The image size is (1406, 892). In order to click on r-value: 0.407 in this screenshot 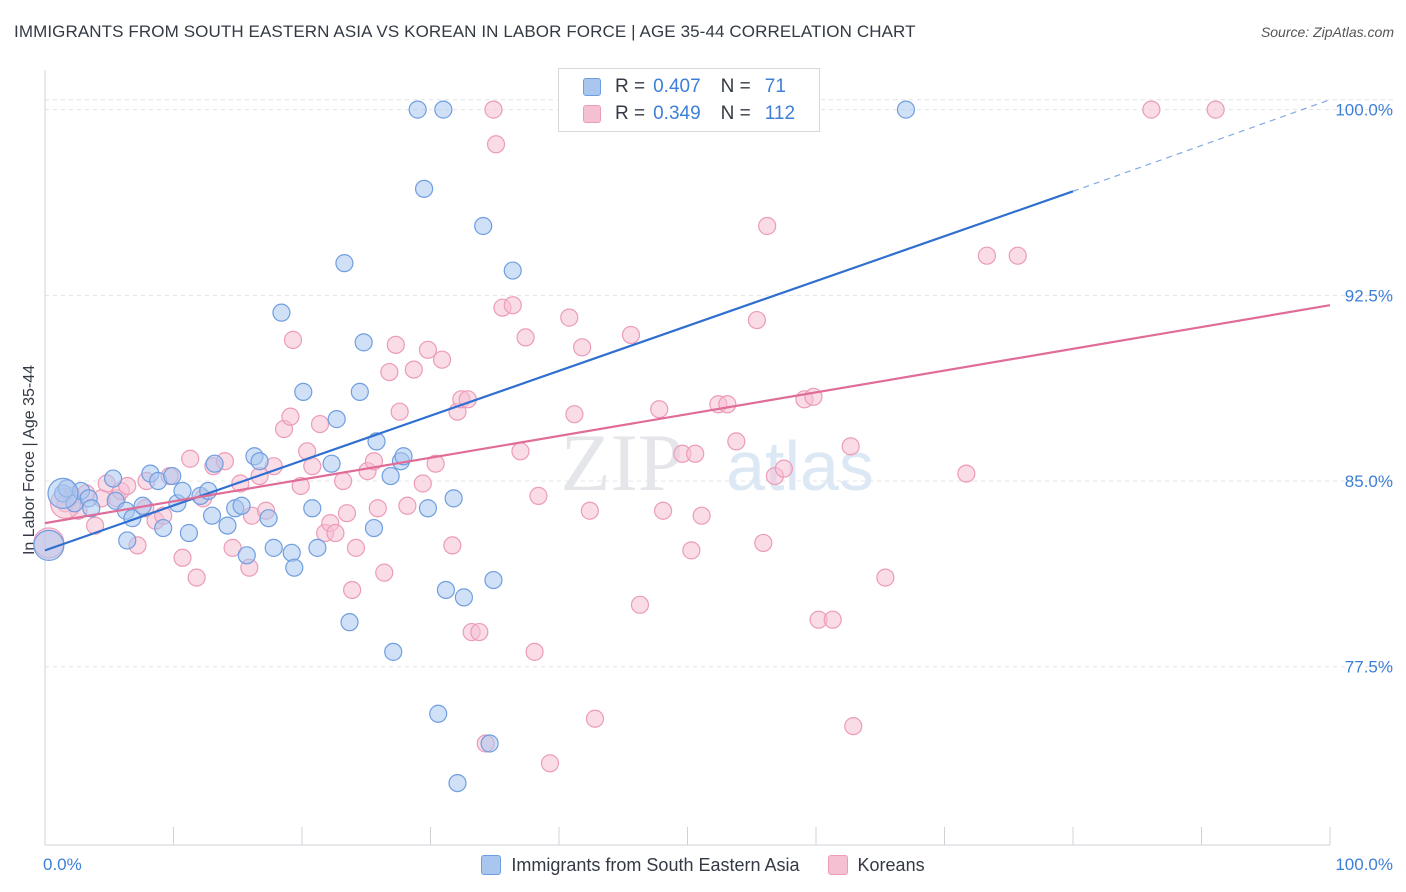, I will do `click(677, 86)`.